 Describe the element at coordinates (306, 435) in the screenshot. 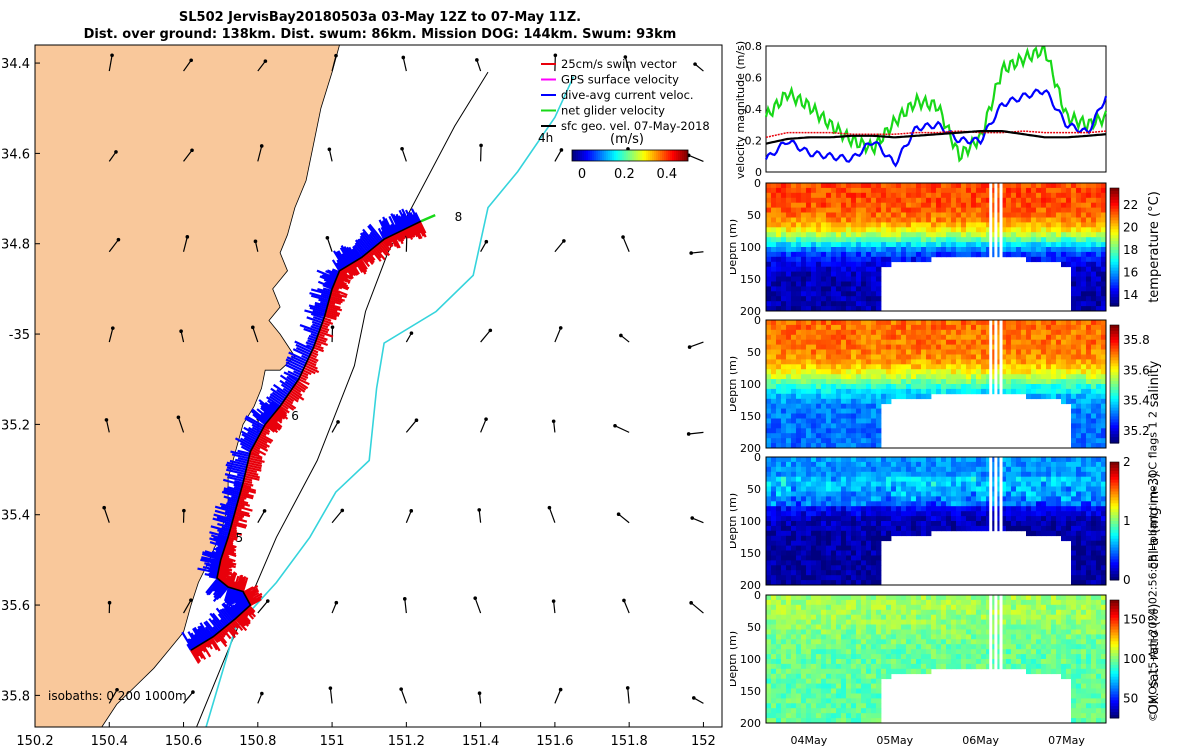

I see `glider-track` at that location.